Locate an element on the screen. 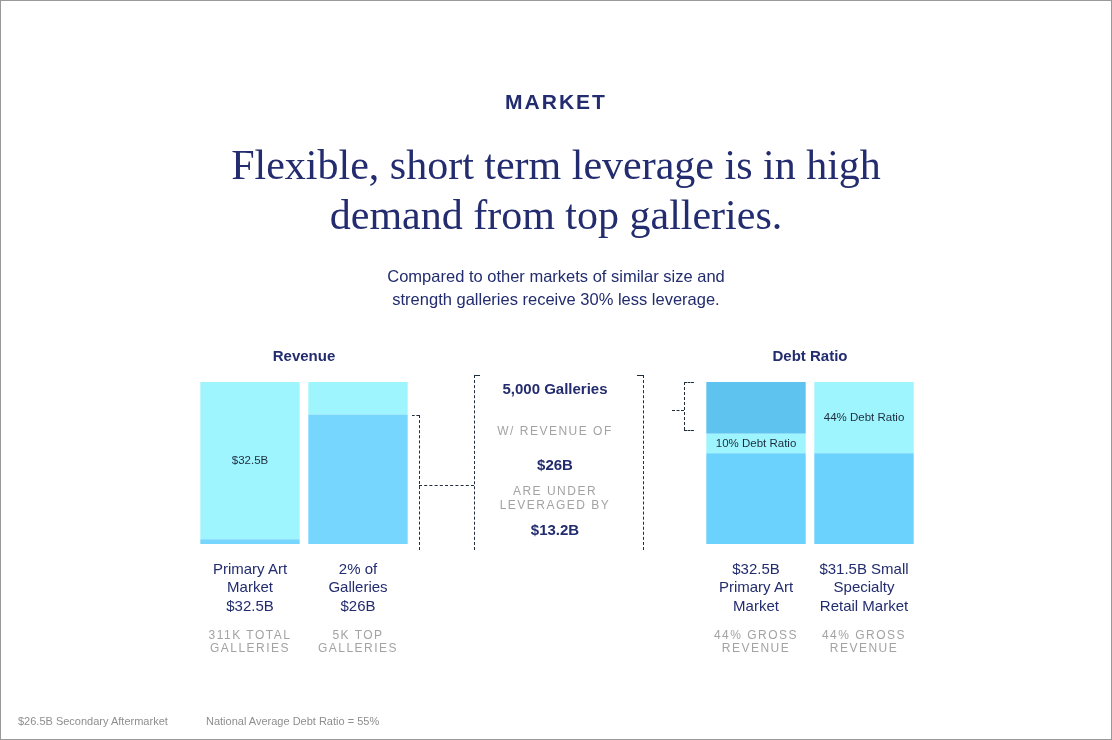 The height and width of the screenshot is (740, 1112). text: Flexible, short term leverage is in high demand from top galleries. is located at coordinates (556, 190).